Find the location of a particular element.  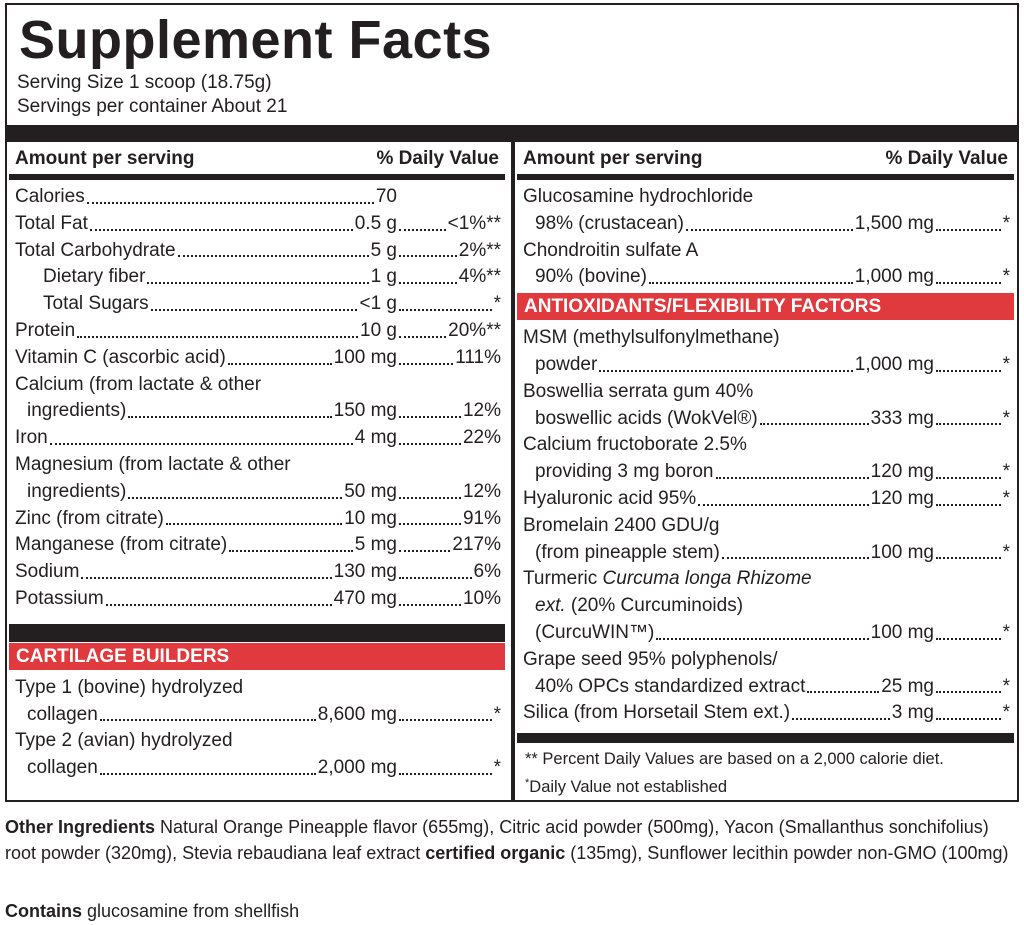

daily-value: 12% is located at coordinates (481, 411).